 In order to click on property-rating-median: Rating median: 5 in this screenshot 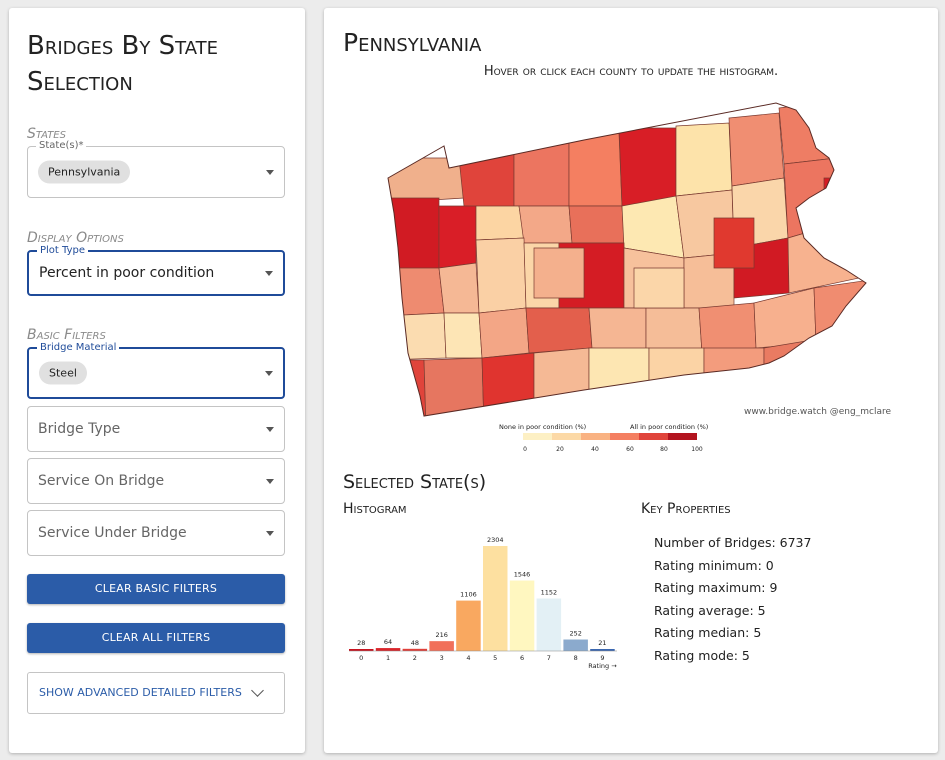, I will do `click(708, 633)`.